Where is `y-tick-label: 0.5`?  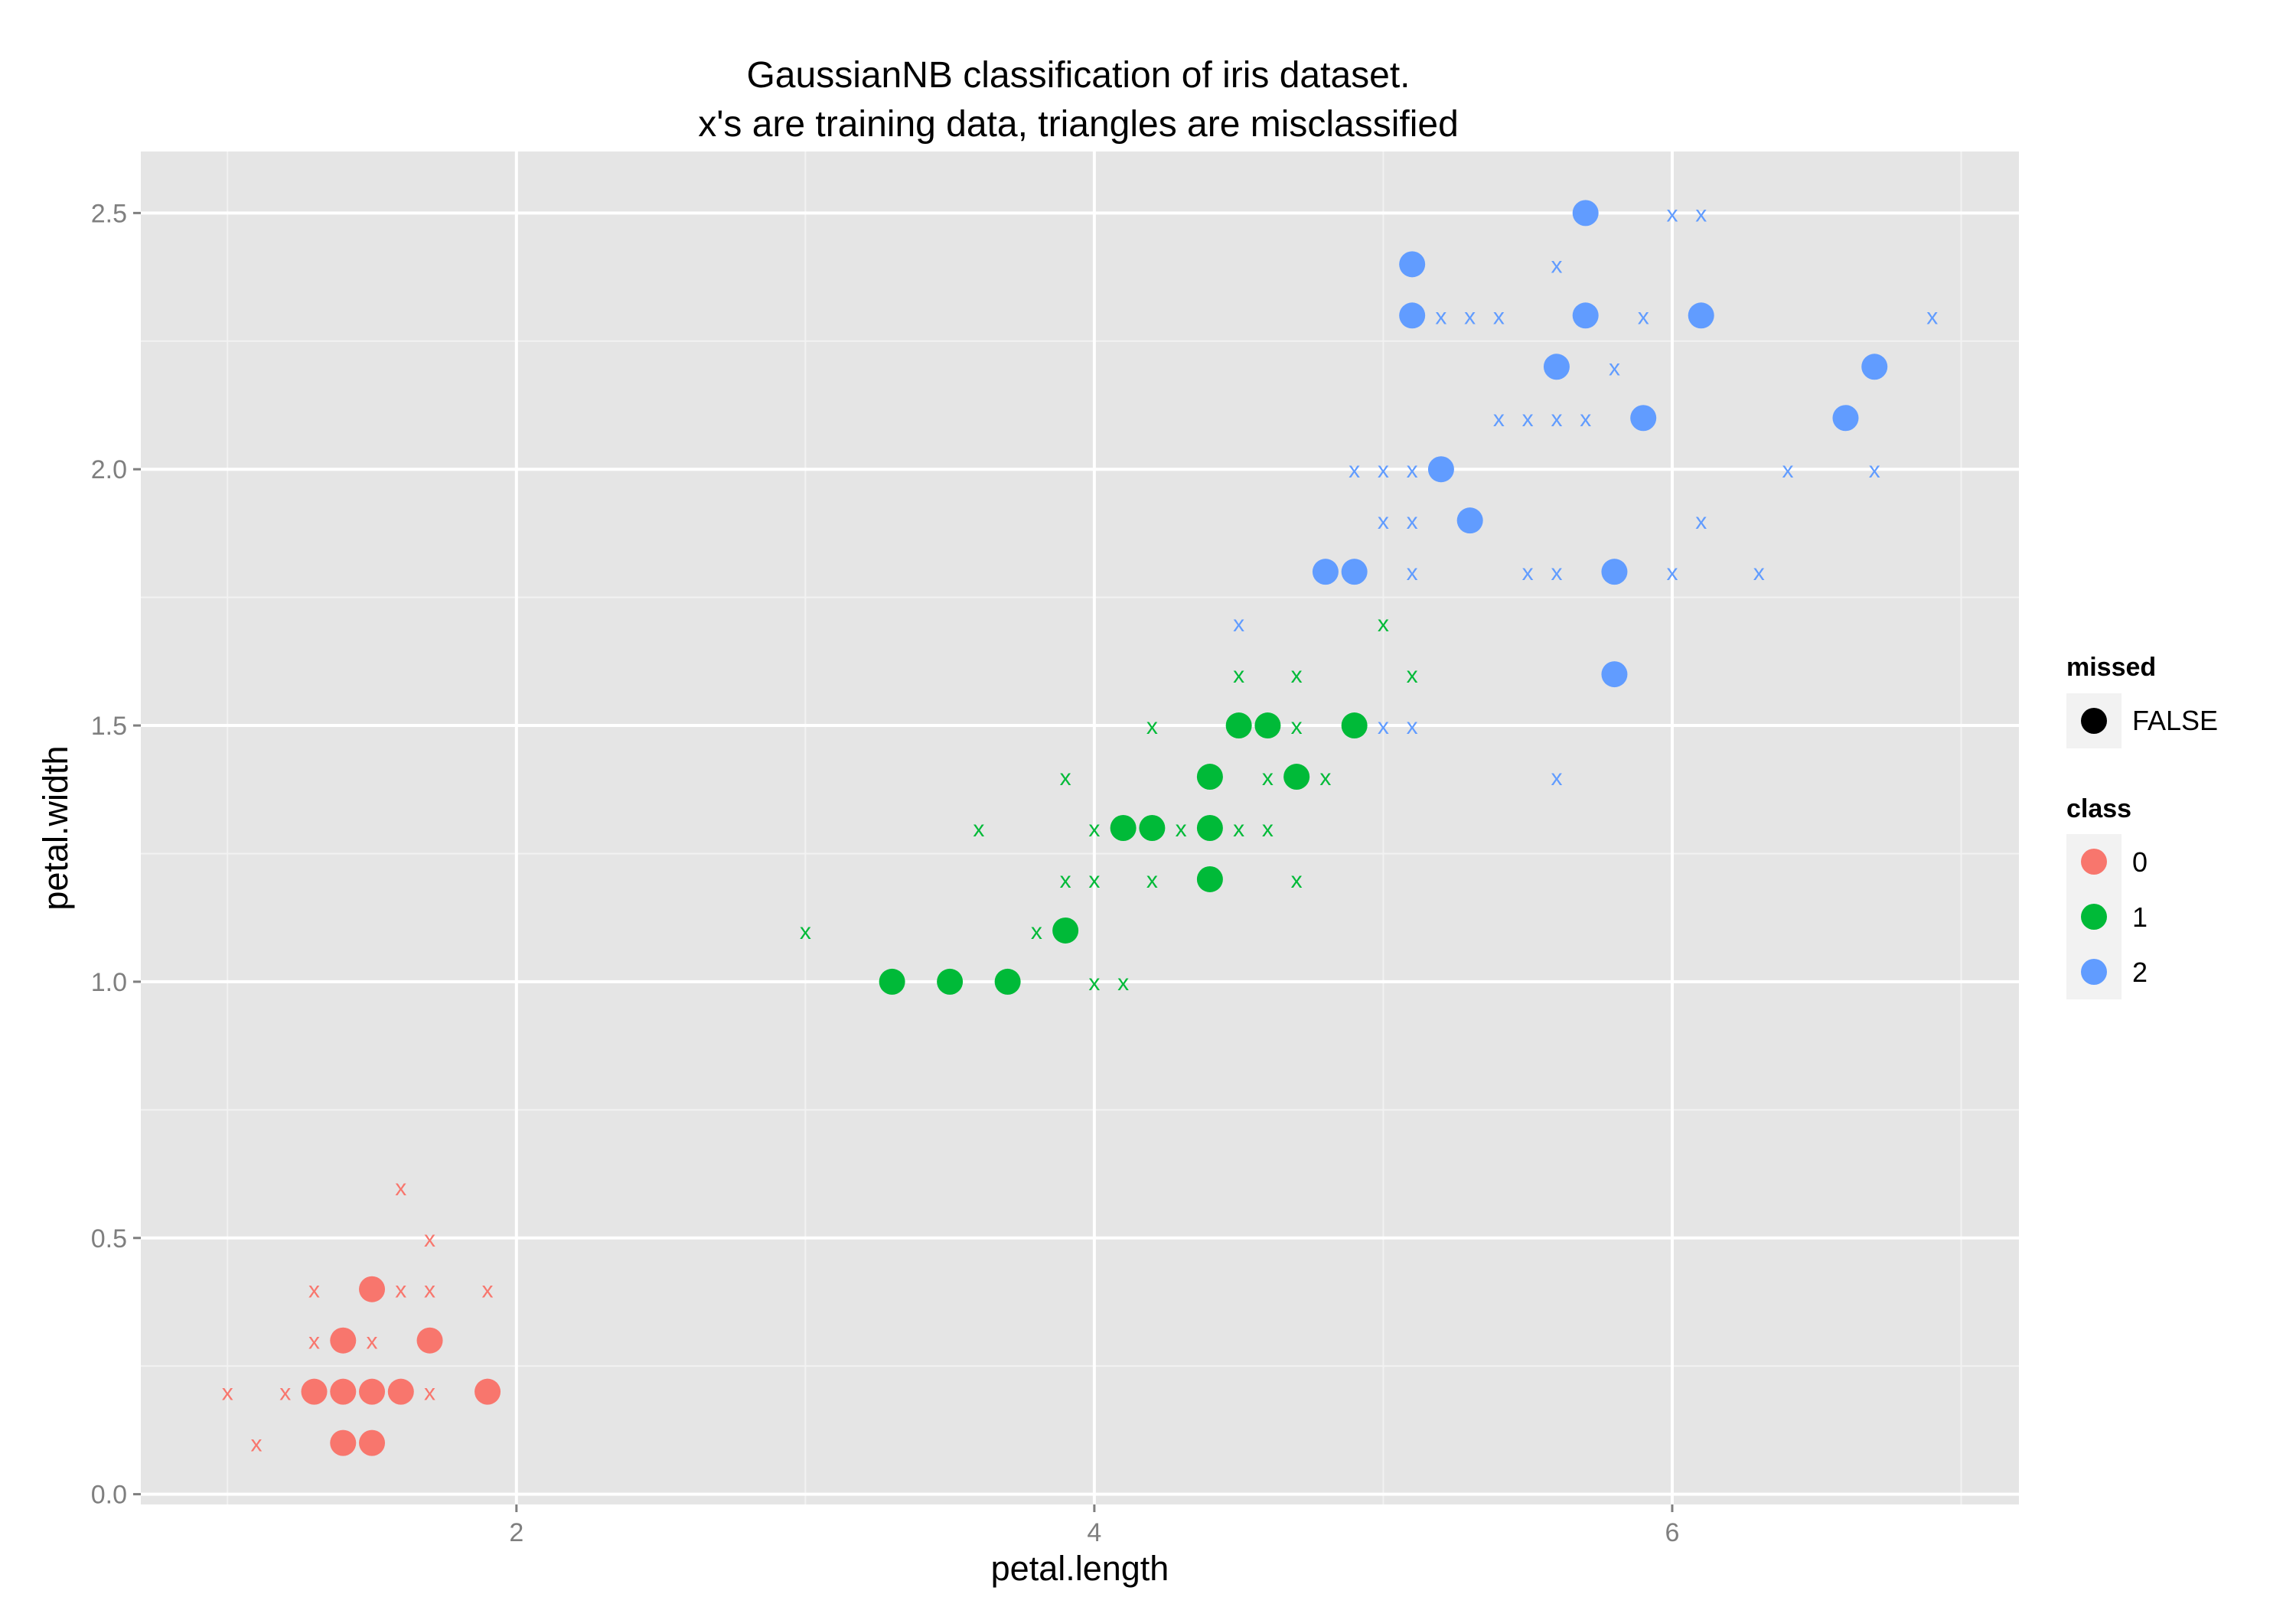 y-tick-label: 0.5 is located at coordinates (109, 1238).